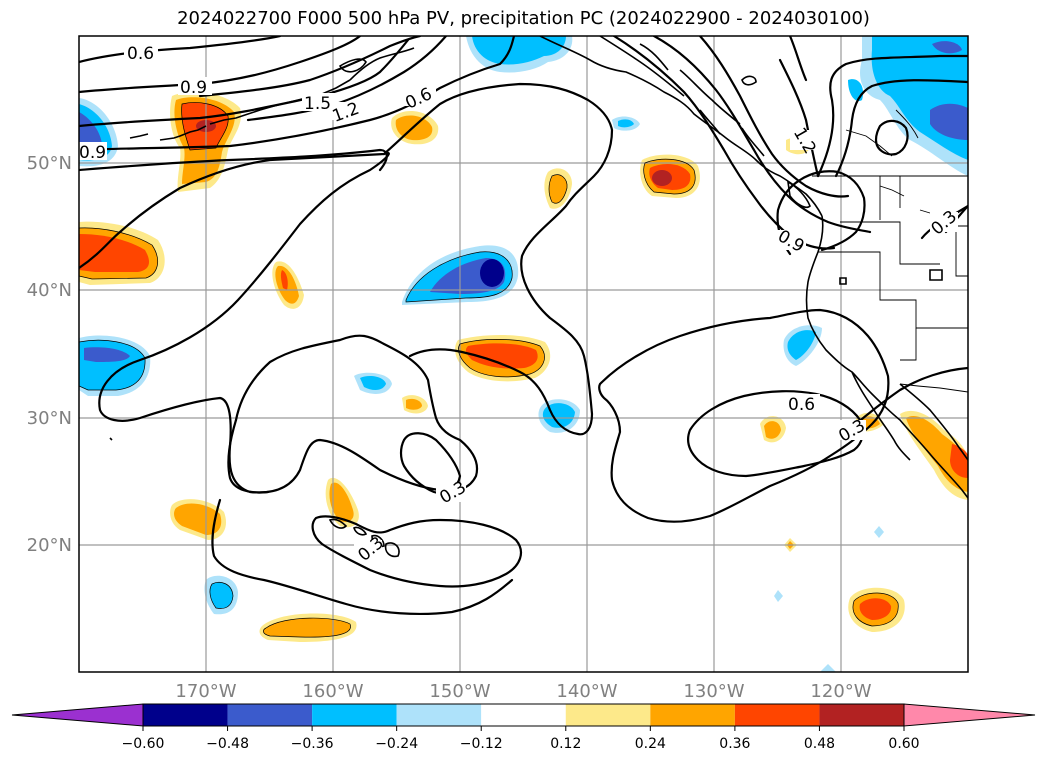 Image resolution: width=1047 pixels, height=765 pixels. I want to click on contour-label-3: 1.5, so click(317, 104).